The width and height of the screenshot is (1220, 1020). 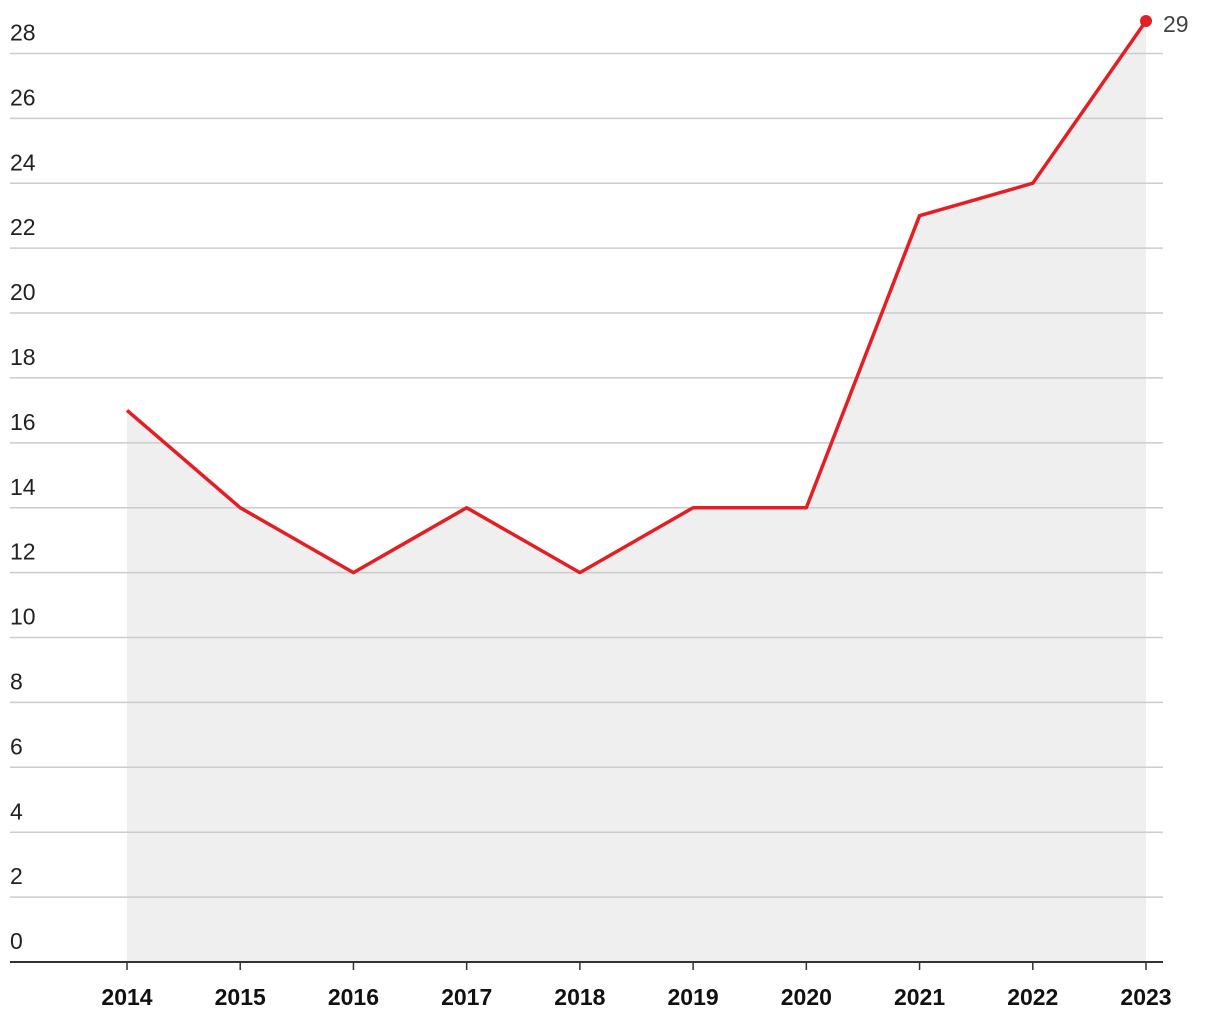 I want to click on x-tick-label: 2016, so click(x=353, y=997).